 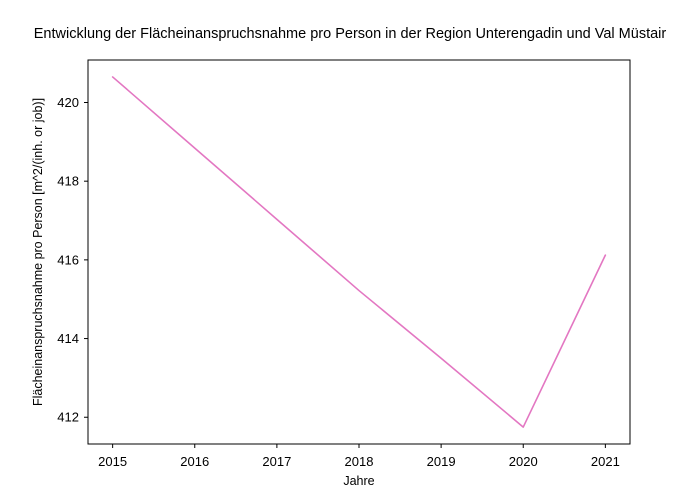 What do you see at coordinates (358, 481) in the screenshot?
I see `x-axis-label: Jahre` at bounding box center [358, 481].